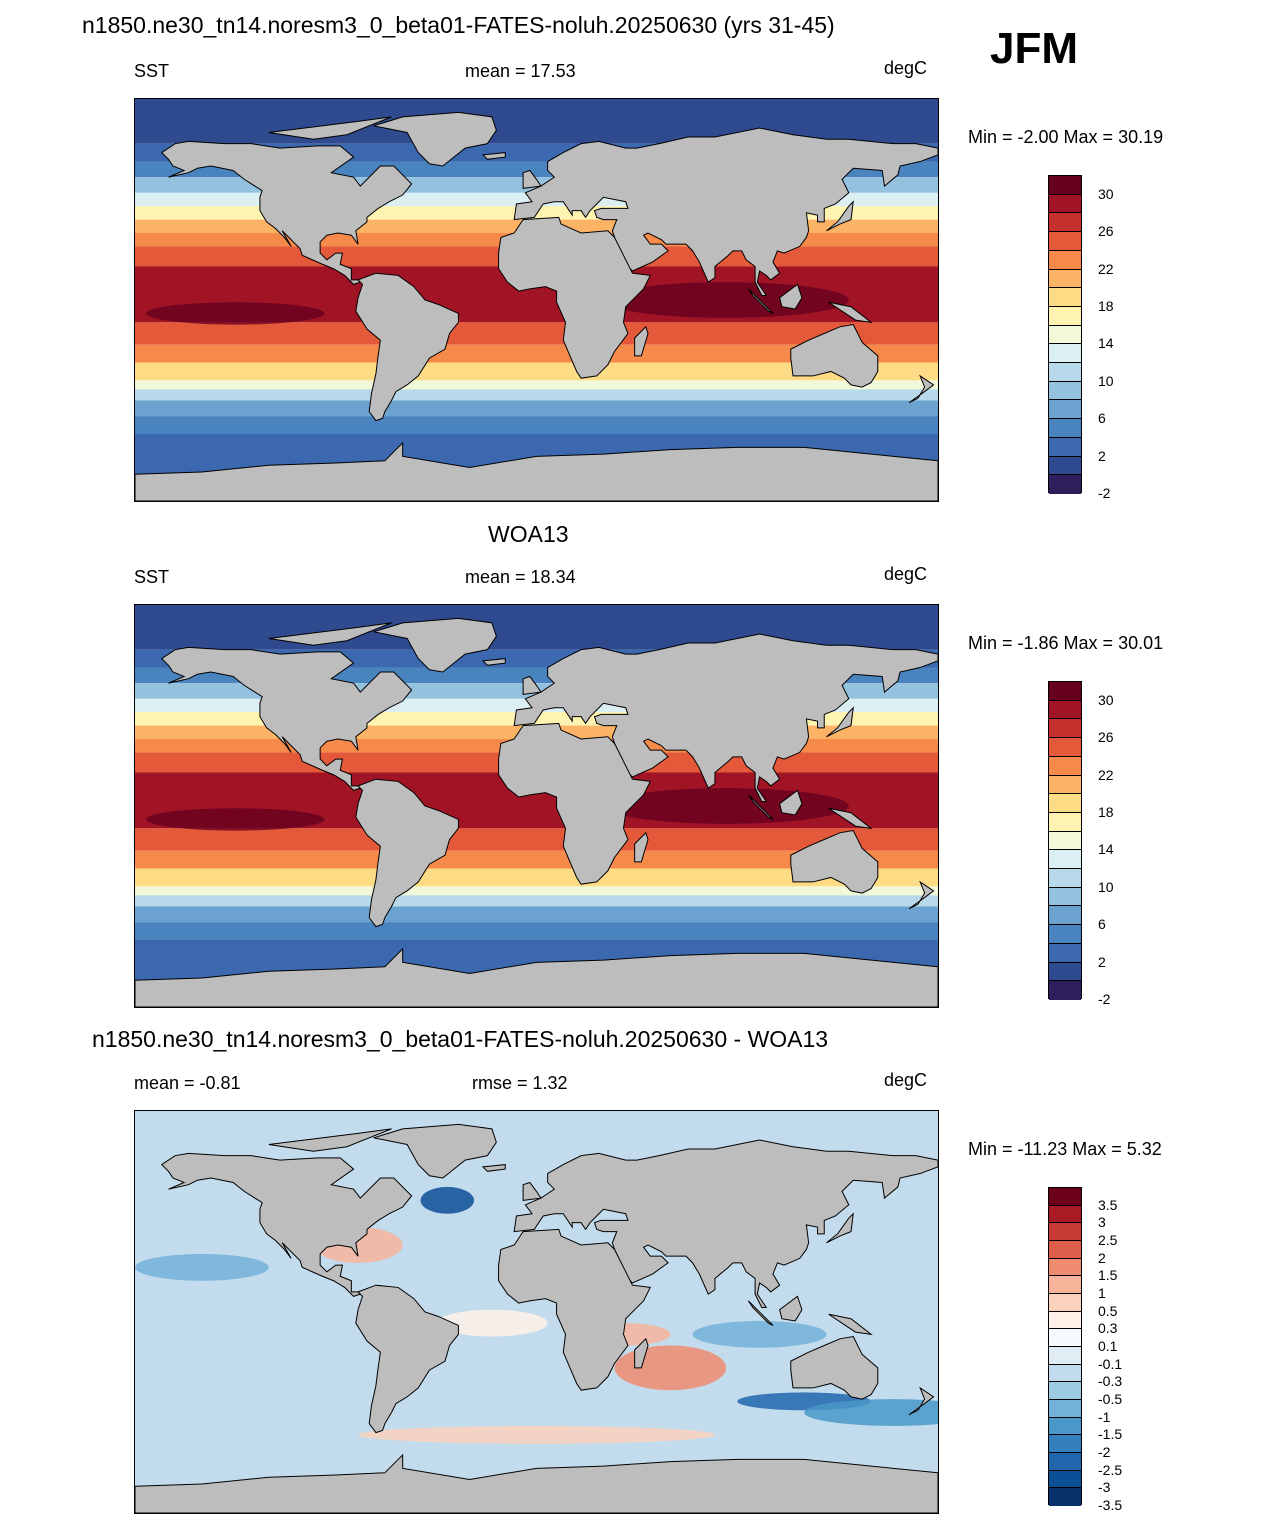 This screenshot has height=1519, width=1285. I want to click on panel-1-unit-label: degC, so click(906, 68).